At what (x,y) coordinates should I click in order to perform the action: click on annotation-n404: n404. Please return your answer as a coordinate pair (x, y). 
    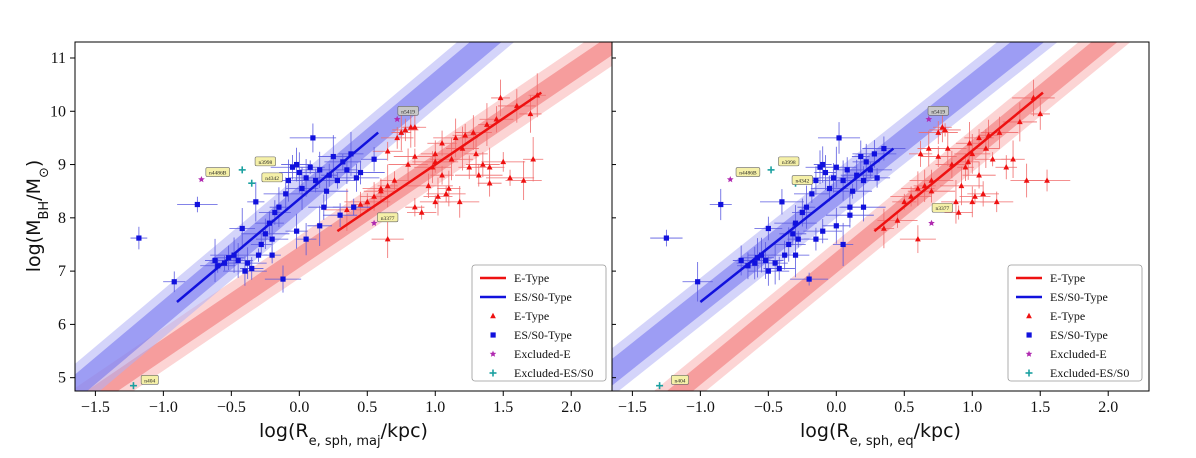
    Looking at the image, I should click on (680, 380).